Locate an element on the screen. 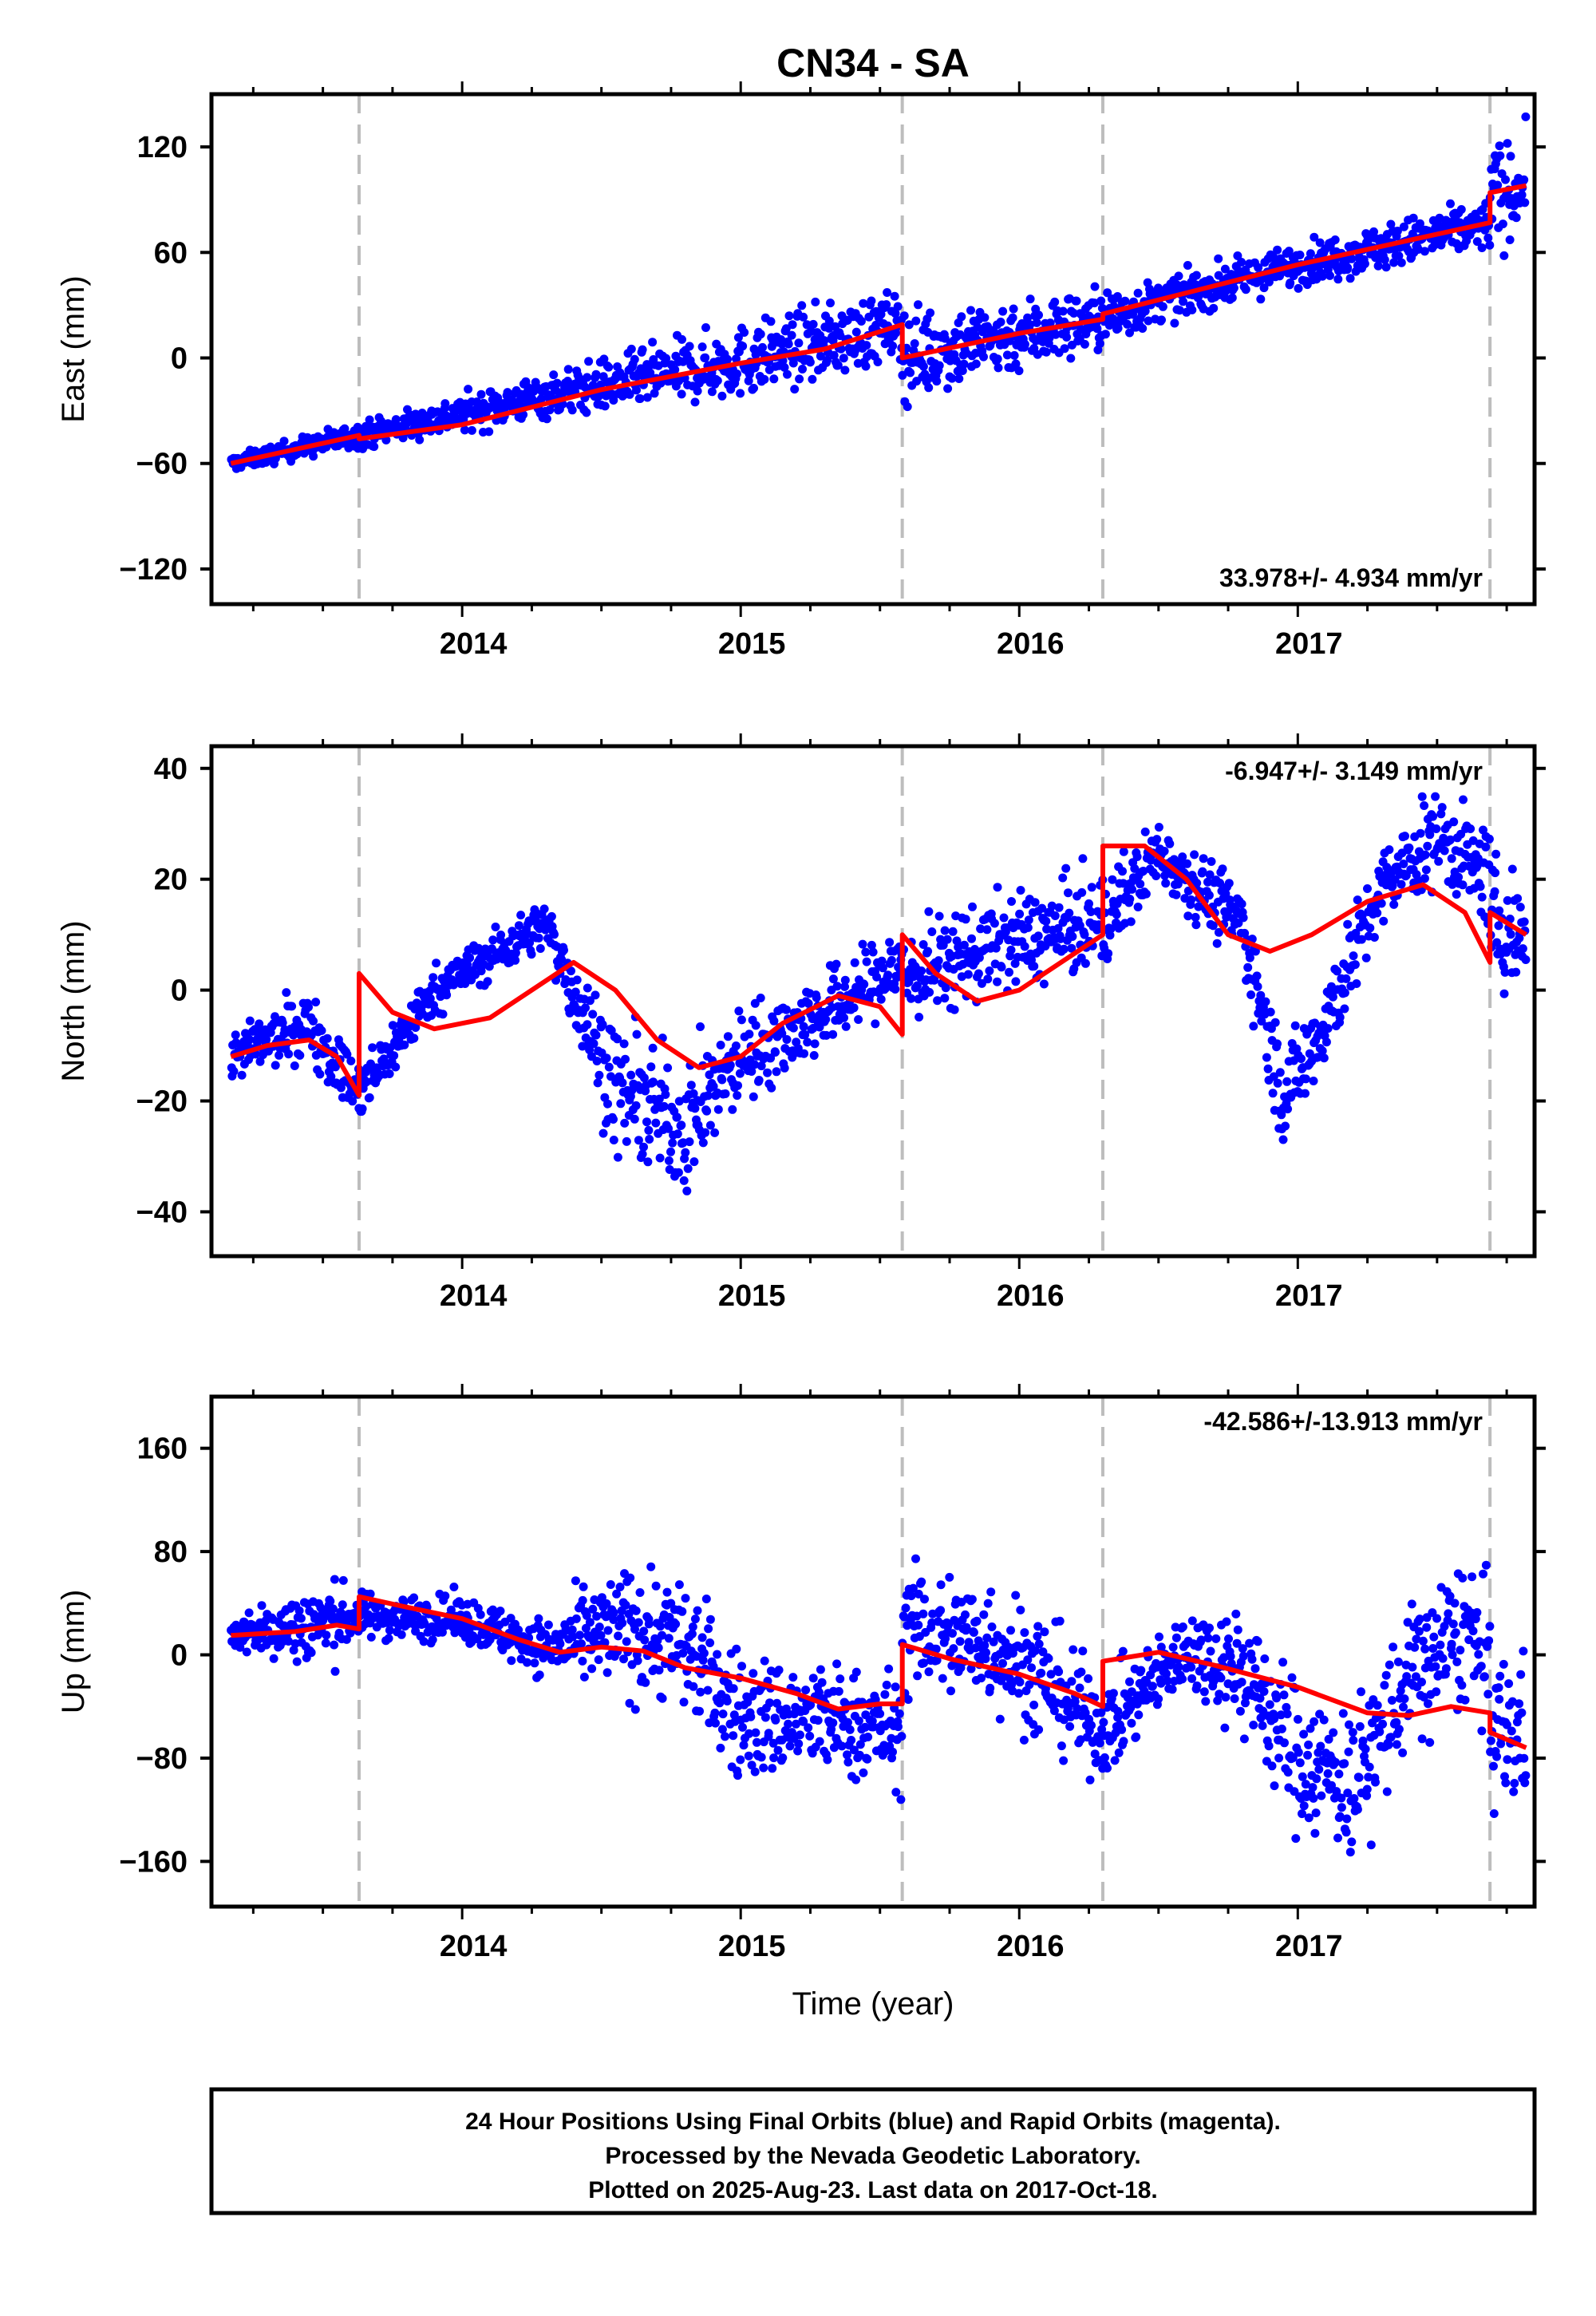 The width and height of the screenshot is (1596, 2316). velocity-rate-label: 33.978+/- 4.934 mm/yr is located at coordinates (1351, 577).